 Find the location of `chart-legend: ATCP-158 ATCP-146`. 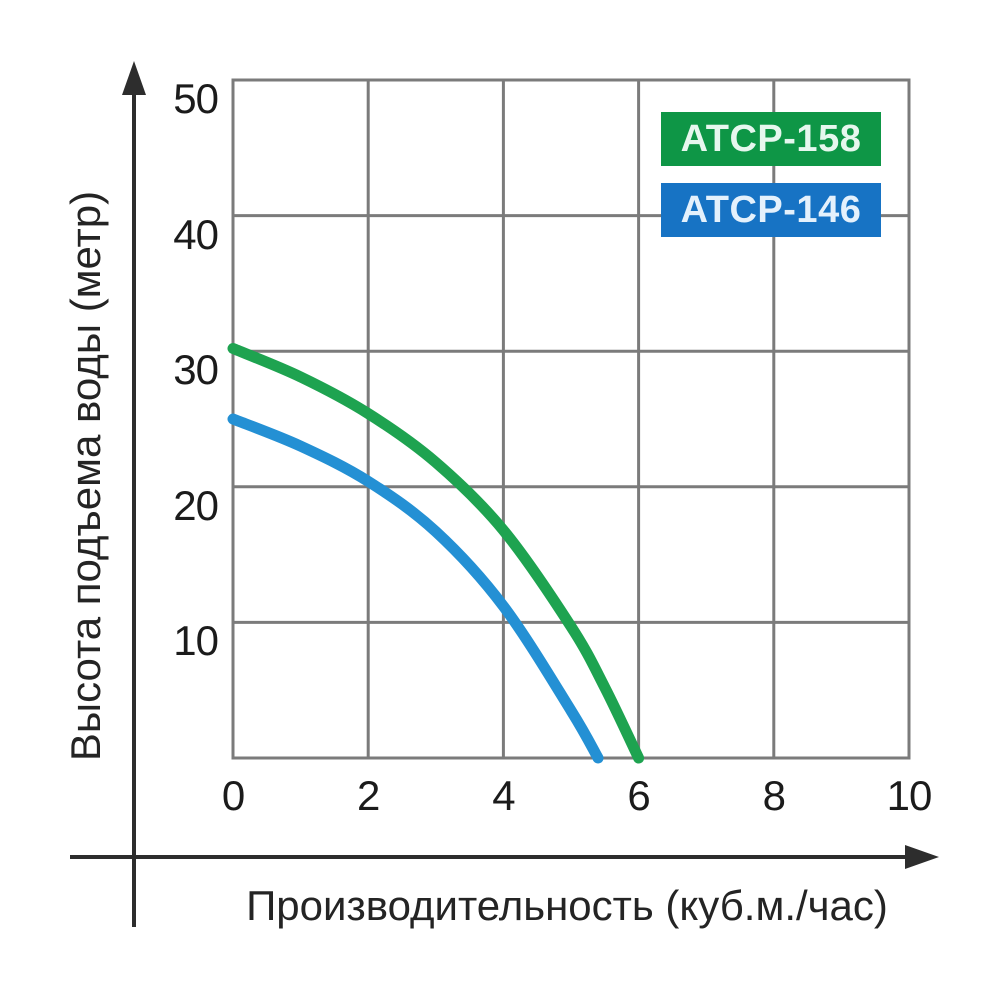

chart-legend: ATCP-158 ATCP-146 is located at coordinates (771, 174).